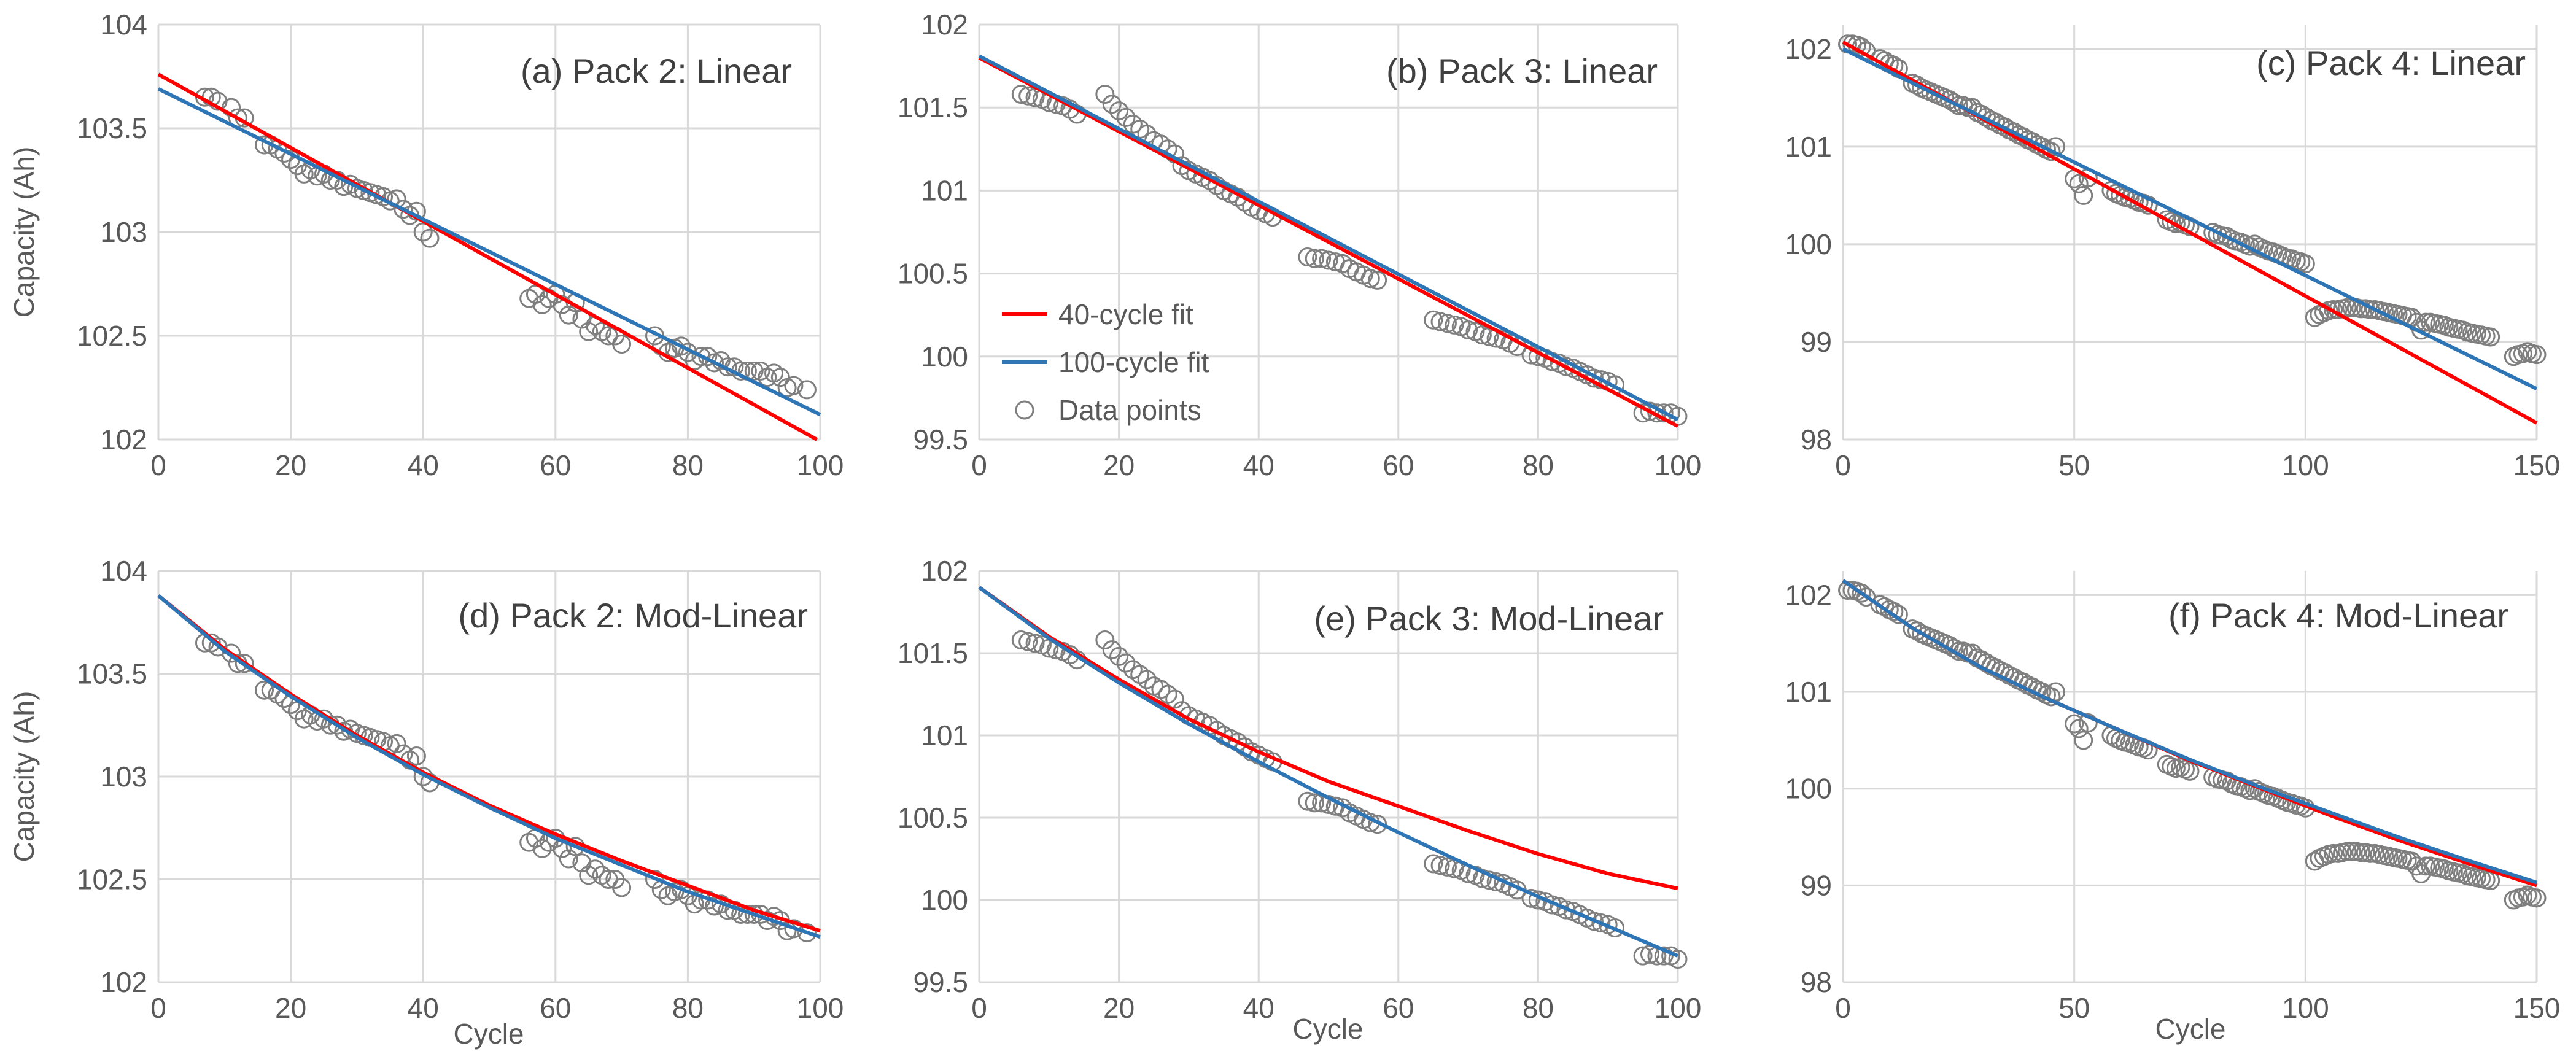 Image resolution: width=2576 pixels, height=1062 pixels. What do you see at coordinates (1024, 410) in the screenshot?
I see `legend-swatch-data-points` at bounding box center [1024, 410].